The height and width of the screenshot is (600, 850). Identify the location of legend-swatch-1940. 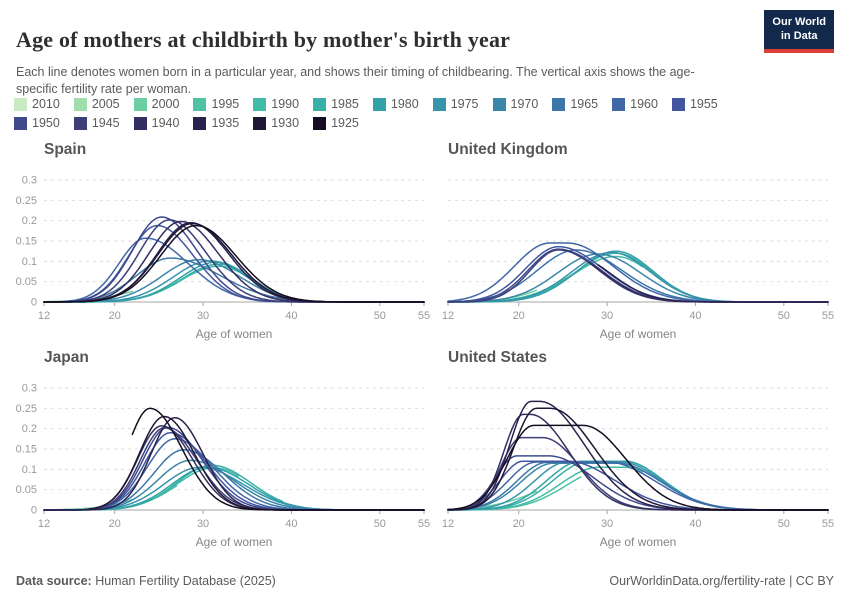
(140, 123).